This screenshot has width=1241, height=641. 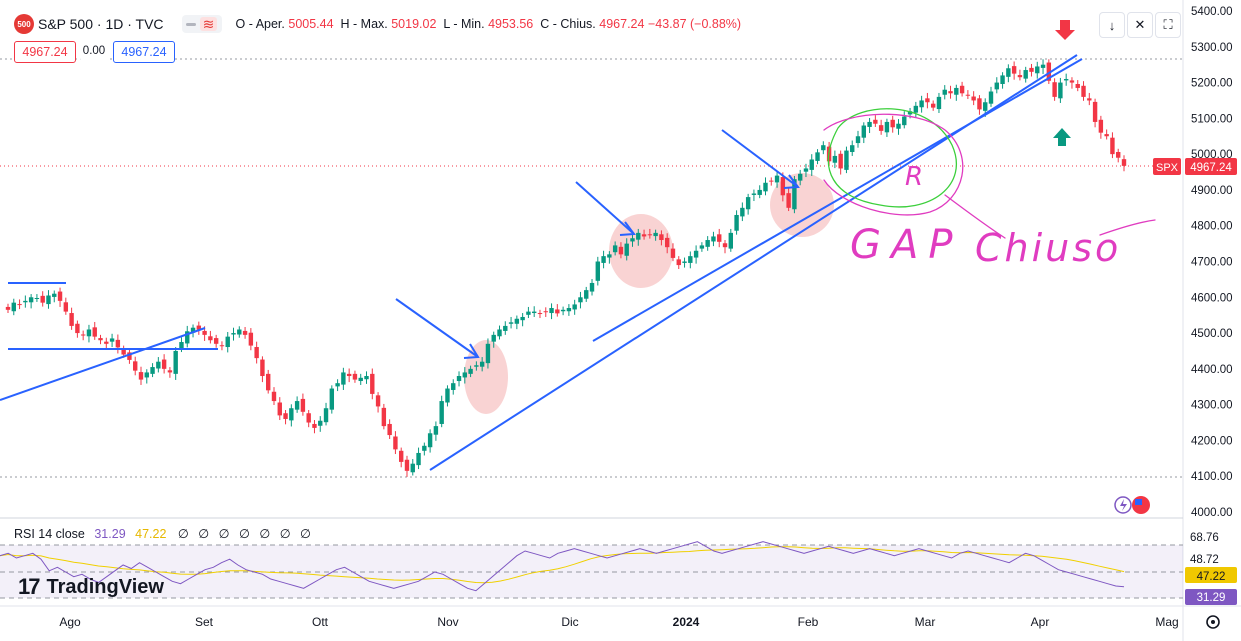 What do you see at coordinates (103, 364) in the screenshot?
I see `trendline-aug-sep` at bounding box center [103, 364].